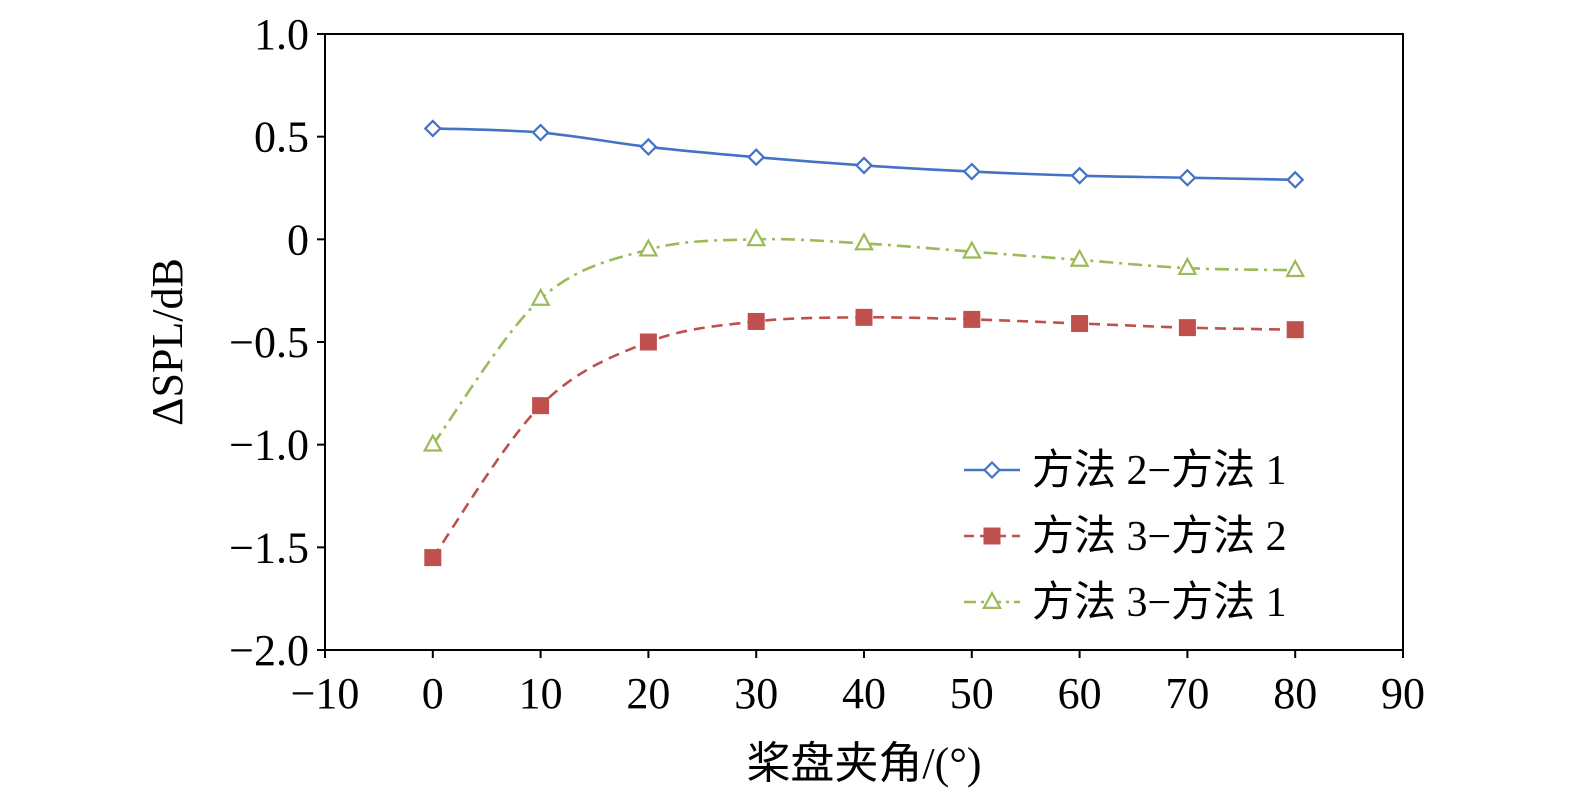 The height and width of the screenshot is (801, 1575). What do you see at coordinates (298, 239) in the screenshot?
I see `y-tick-label: 0` at bounding box center [298, 239].